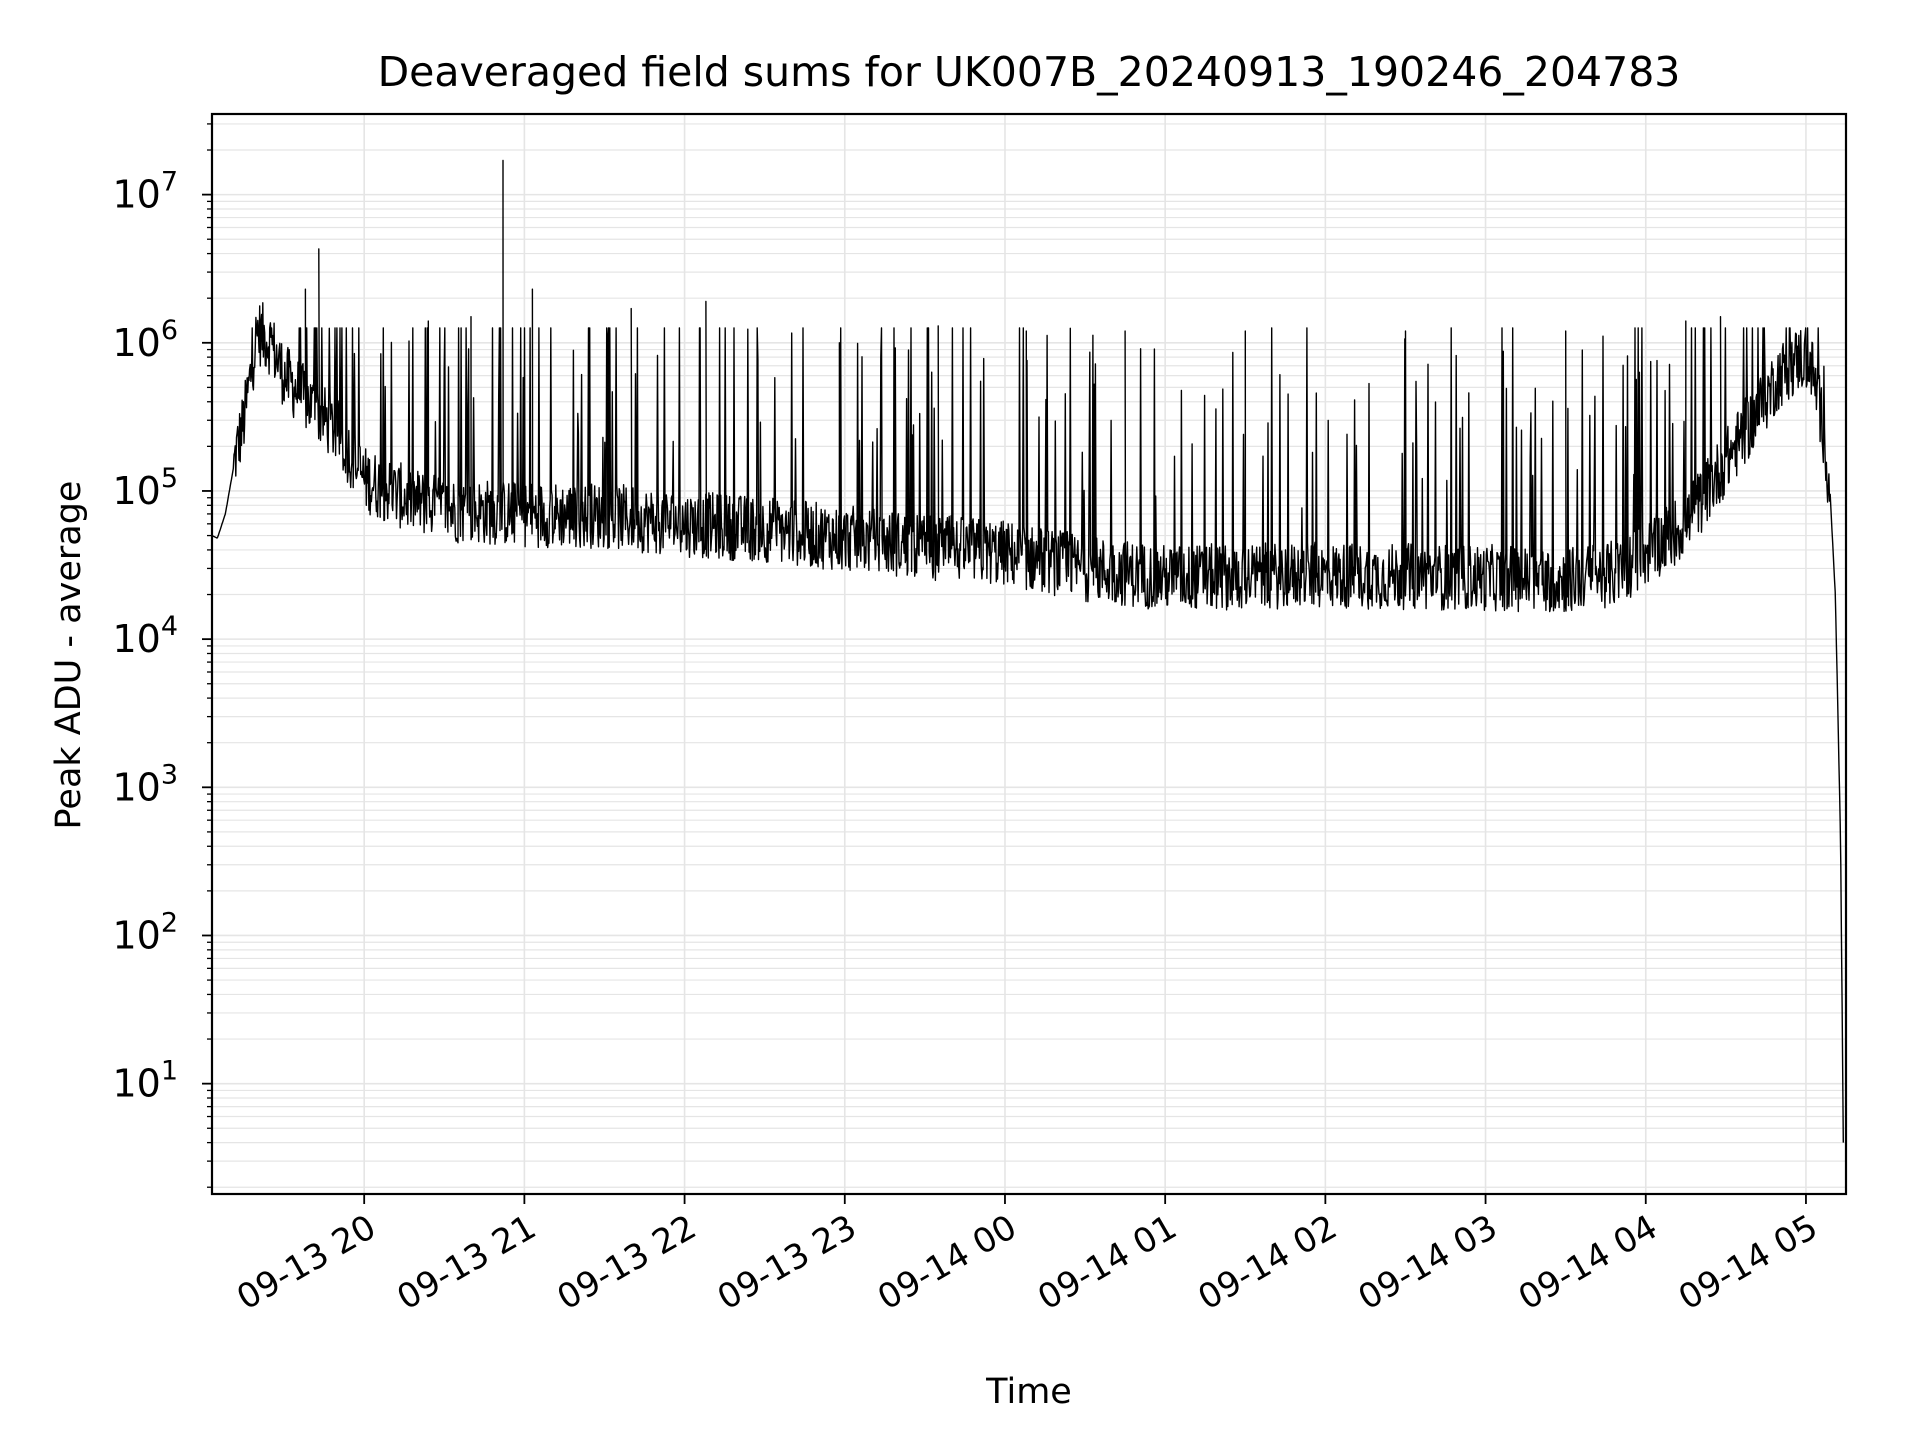  Describe the element at coordinates (69, 655) in the screenshot. I see `y-axis-label: Peak ADU - average` at that location.